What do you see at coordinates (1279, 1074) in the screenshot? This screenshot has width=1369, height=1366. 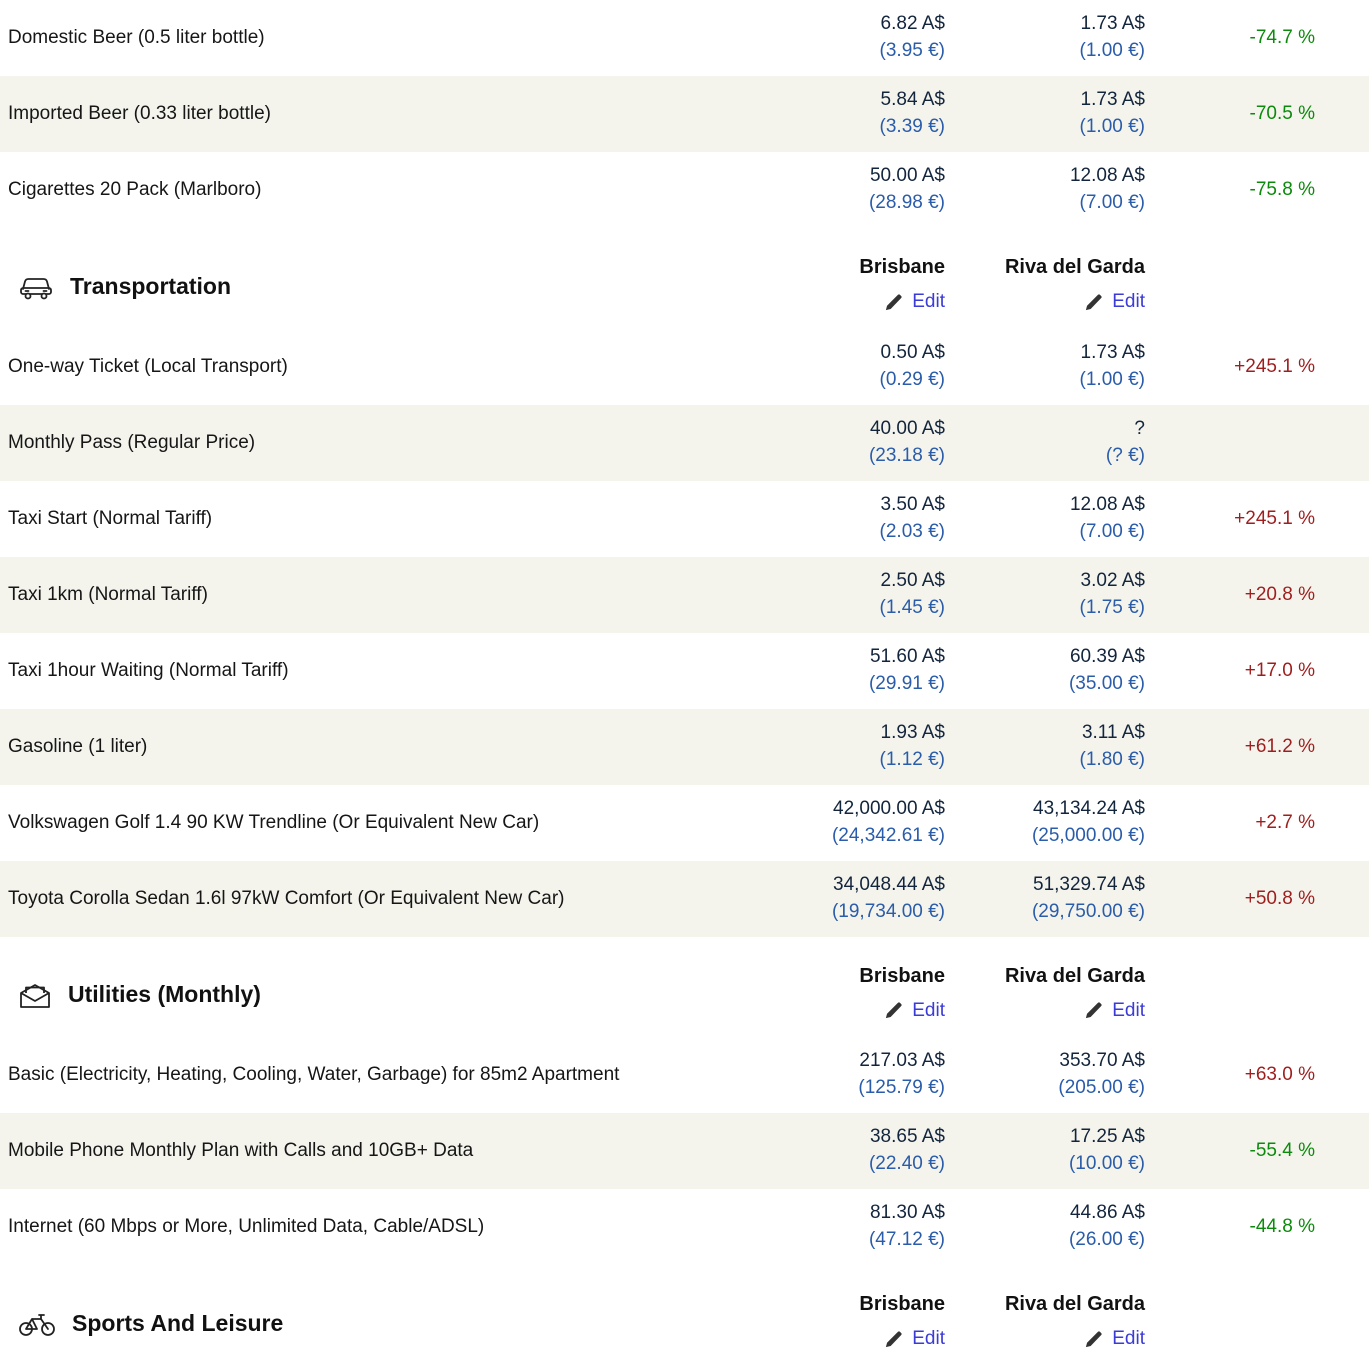 I see `price-change-percent: +63.0 %` at bounding box center [1279, 1074].